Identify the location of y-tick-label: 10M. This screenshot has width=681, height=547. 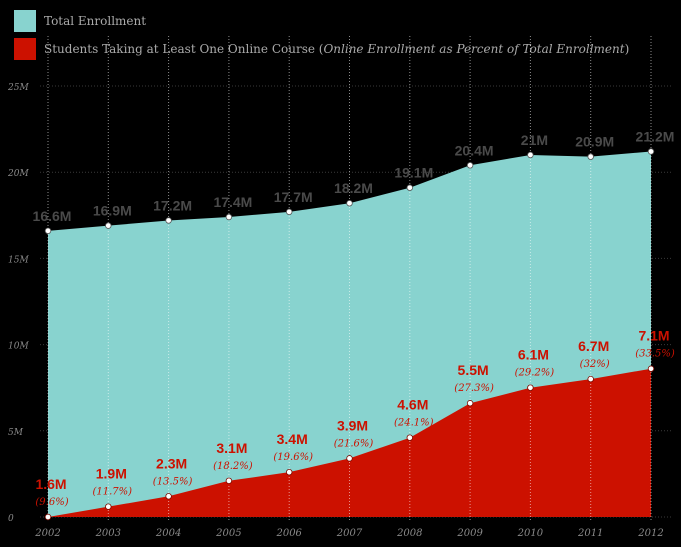
(18, 347).